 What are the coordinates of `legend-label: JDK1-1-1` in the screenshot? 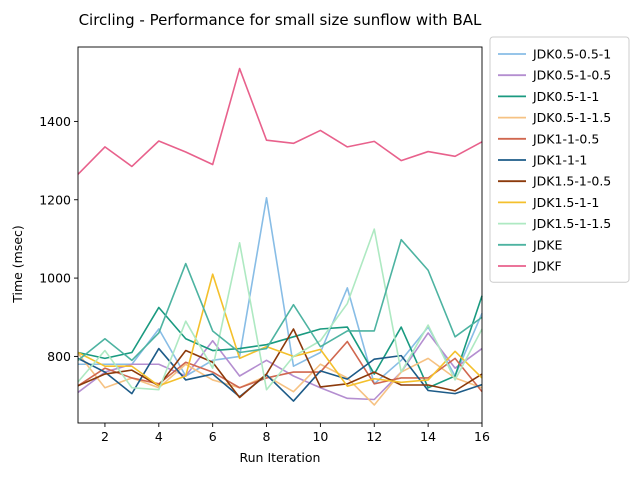 It's located at (559, 160).